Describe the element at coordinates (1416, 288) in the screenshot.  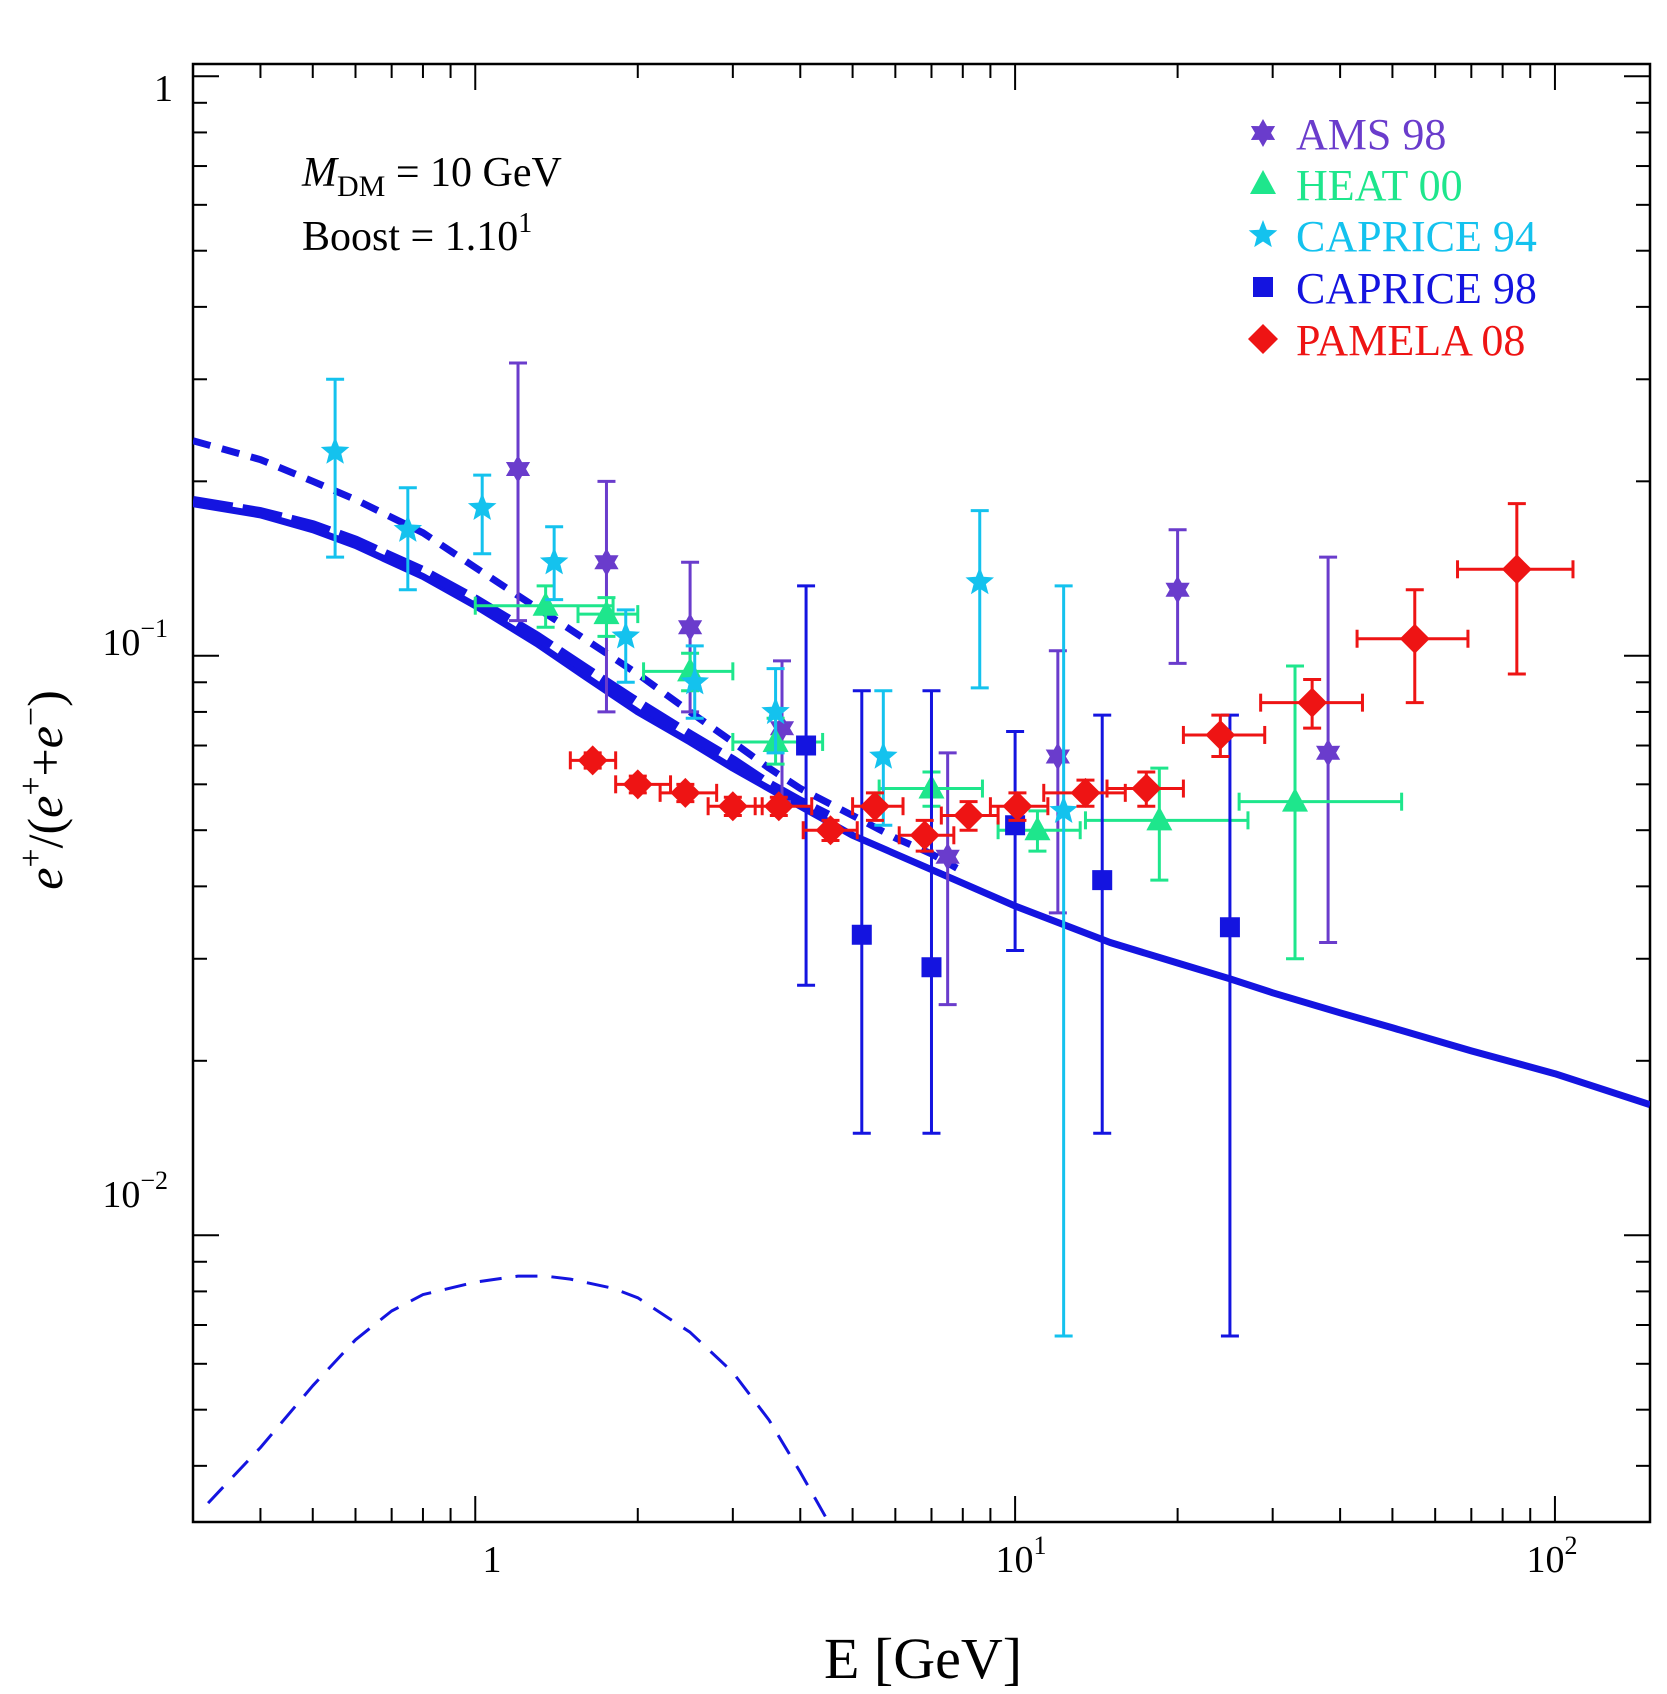
I see `legend-label-caprice98: CAPRICE 98` at that location.